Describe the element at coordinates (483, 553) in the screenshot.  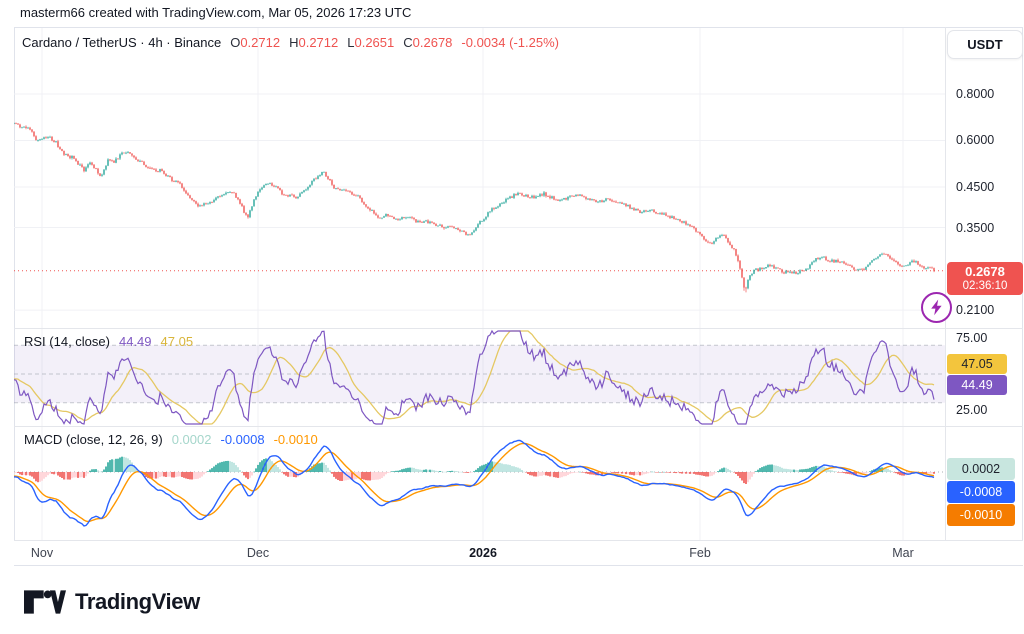
I see `time-axis-label: 2026` at that location.